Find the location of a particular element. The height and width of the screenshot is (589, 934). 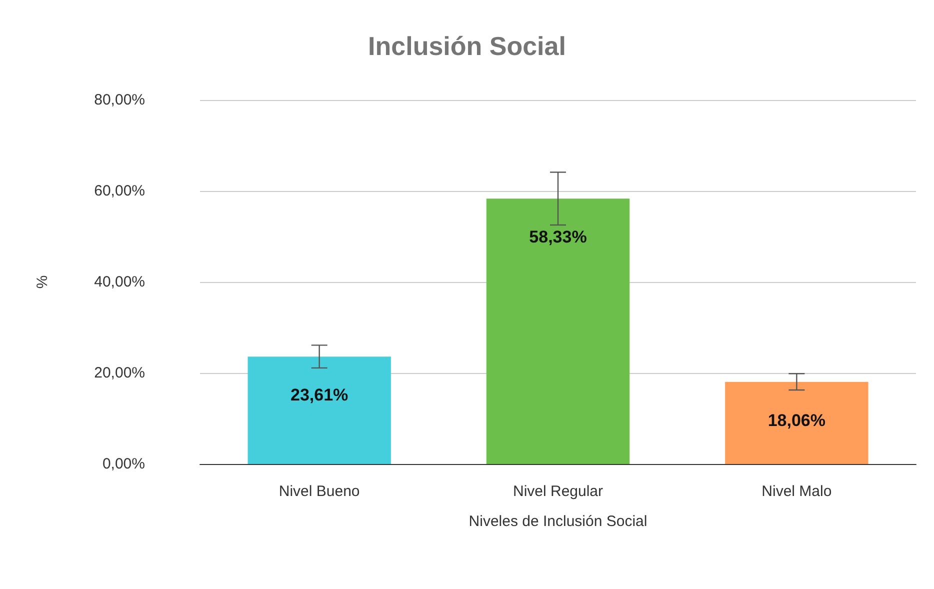

y-tick-label: 0,00% is located at coordinates (123, 464).